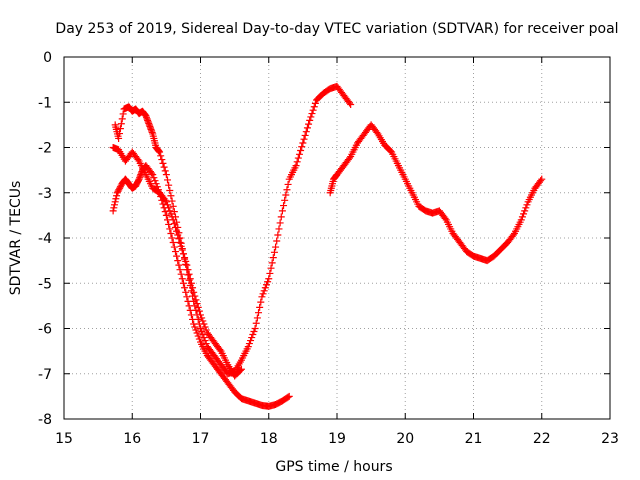  I want to click on series-segment-d, so click(436, 193).